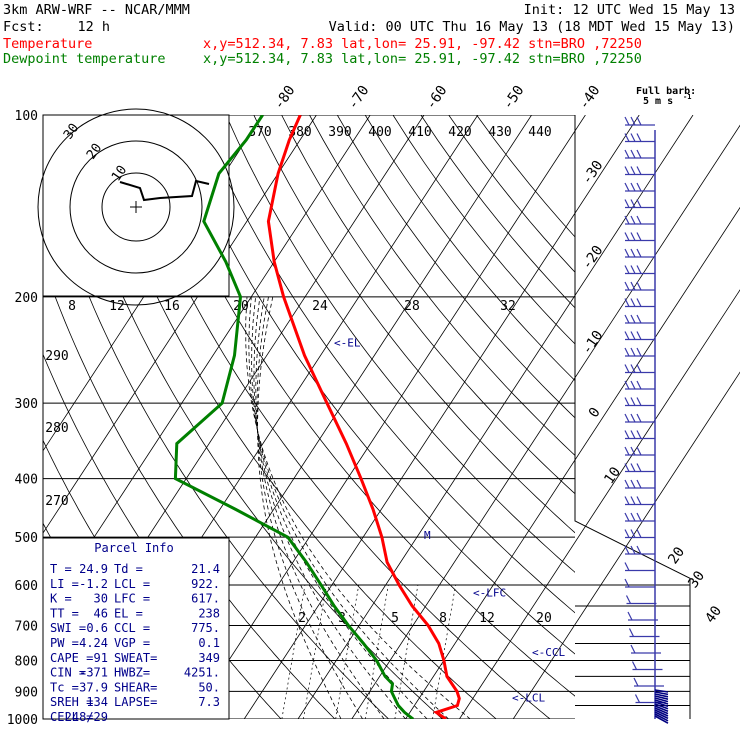  What do you see at coordinates (61, 599) in the screenshot?
I see `parcel-info-value: K =` at bounding box center [61, 599].